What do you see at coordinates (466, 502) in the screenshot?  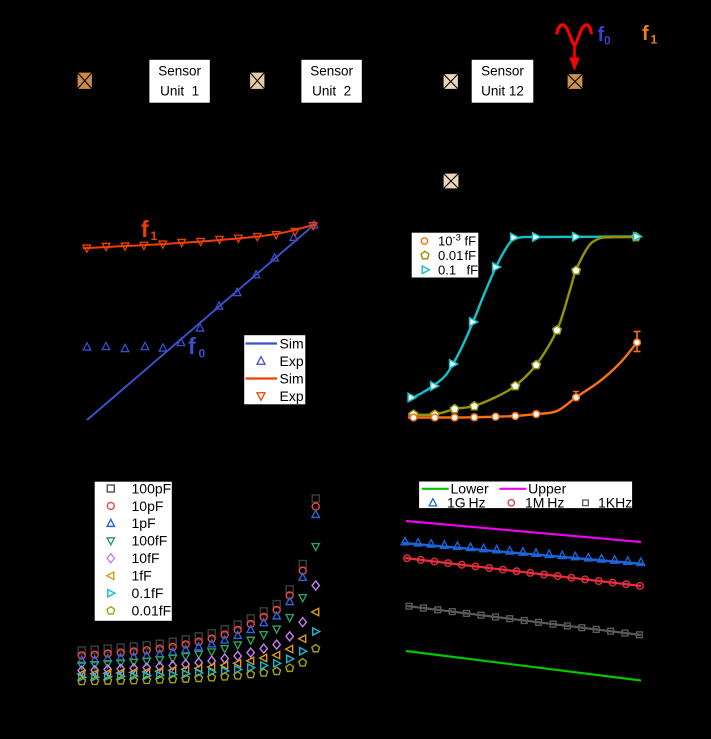 I see `svg-text: 1G Hz` at bounding box center [466, 502].